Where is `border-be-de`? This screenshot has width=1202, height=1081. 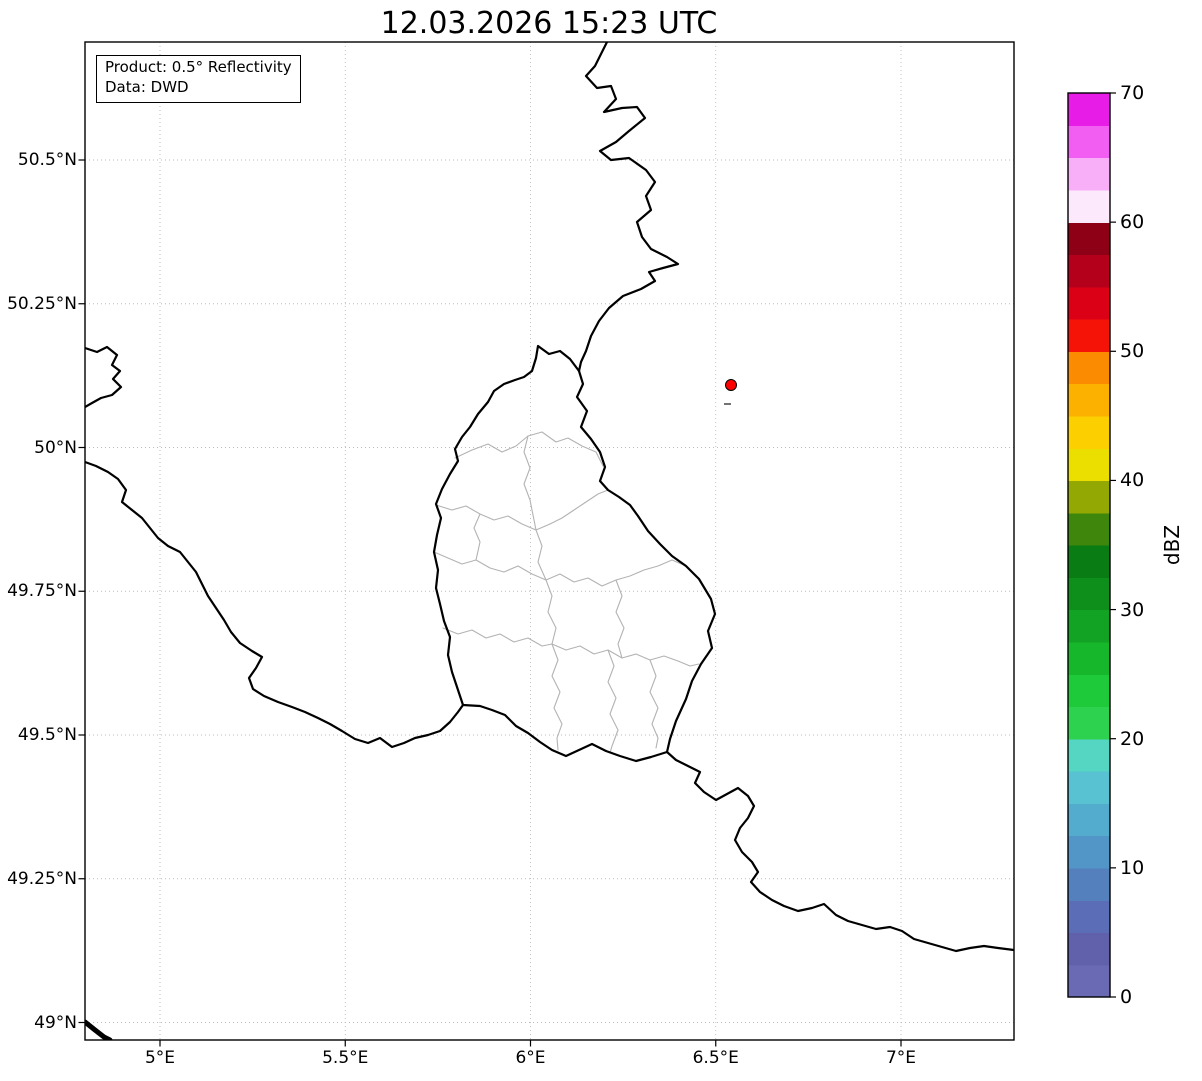
border-be-de is located at coordinates (628, 207).